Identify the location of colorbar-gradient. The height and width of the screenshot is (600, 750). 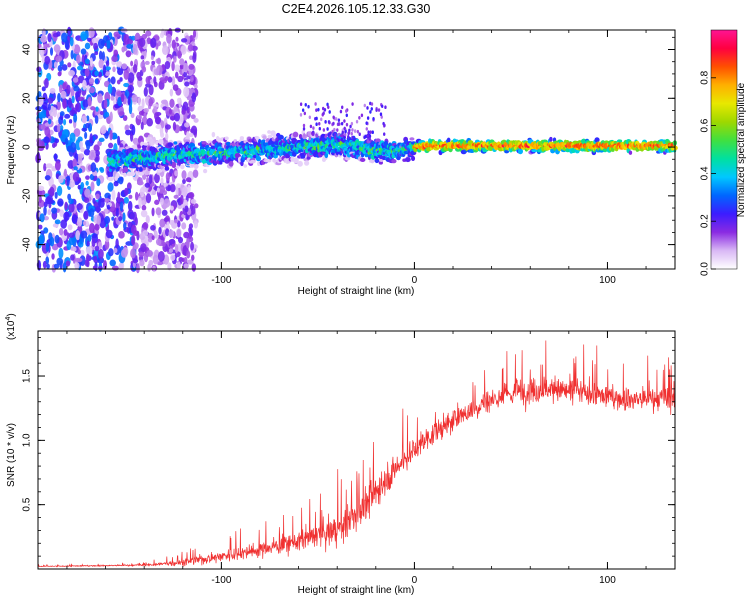
(724, 149).